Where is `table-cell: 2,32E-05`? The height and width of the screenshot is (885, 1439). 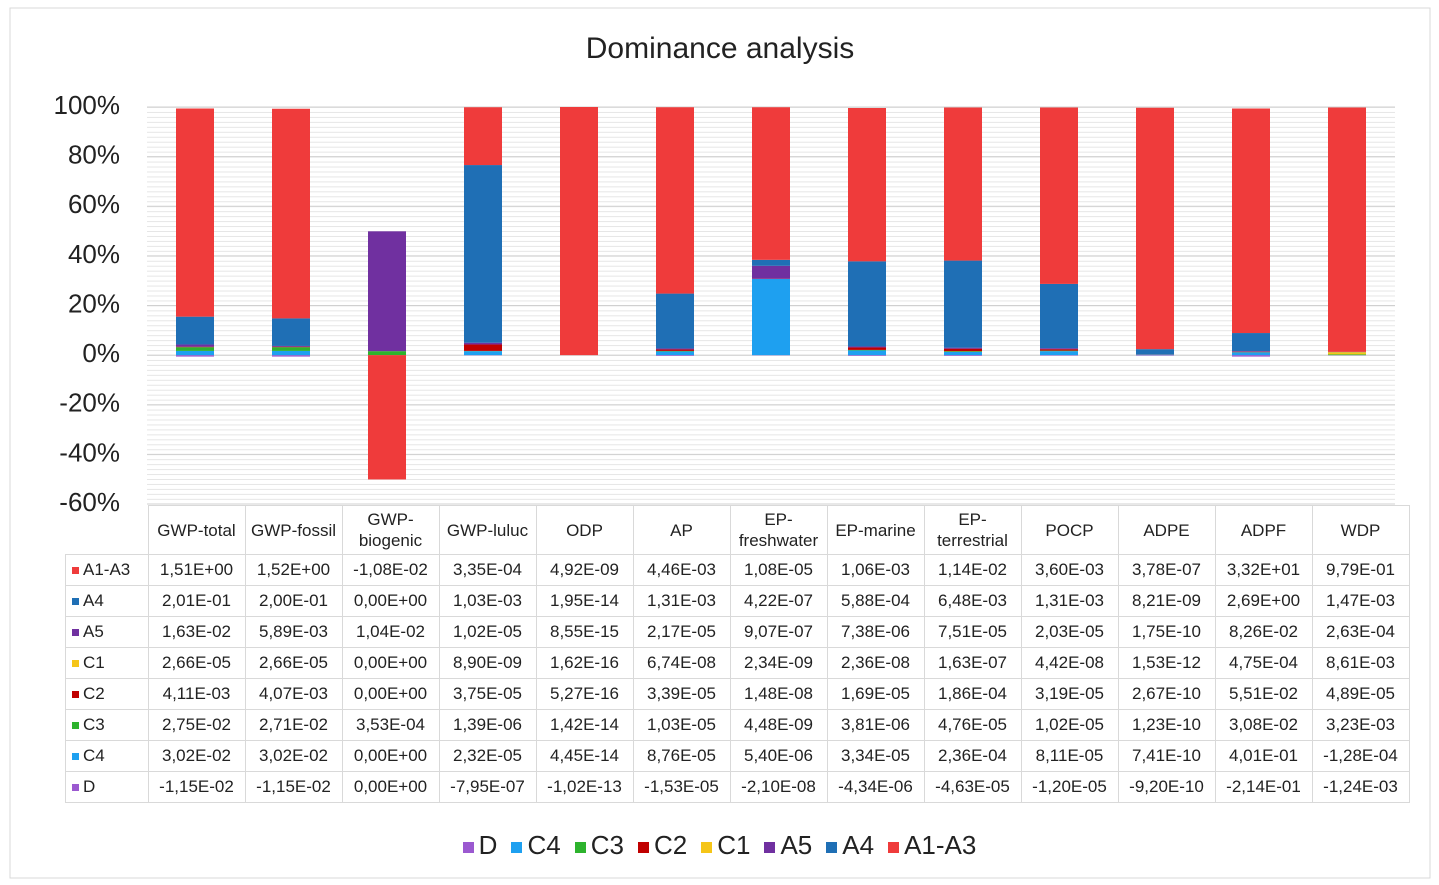 table-cell: 2,32E-05 is located at coordinates (487, 756).